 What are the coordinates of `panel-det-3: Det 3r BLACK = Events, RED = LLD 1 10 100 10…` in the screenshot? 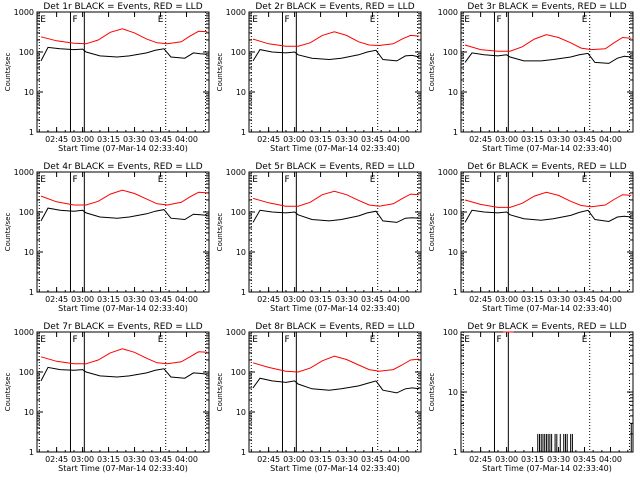 It's located at (531, 77).